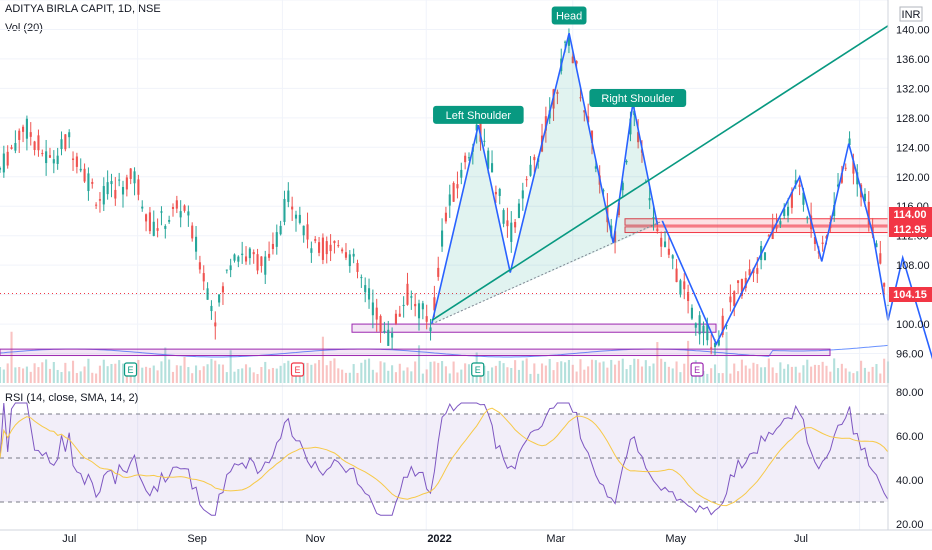  Describe the element at coordinates (297, 369) in the screenshot. I see `earnings-marker: E` at that location.